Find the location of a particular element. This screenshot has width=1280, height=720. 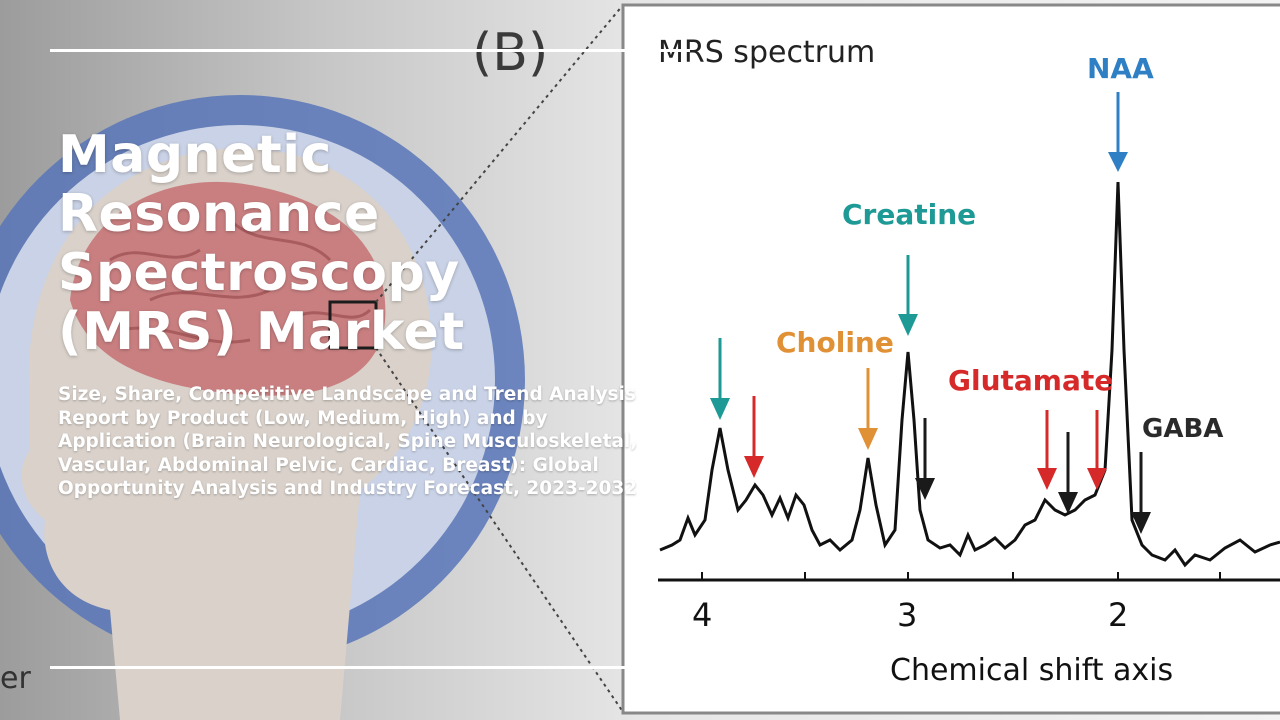

x-axis-label: Chemical shift axis is located at coordinates (1031, 670).